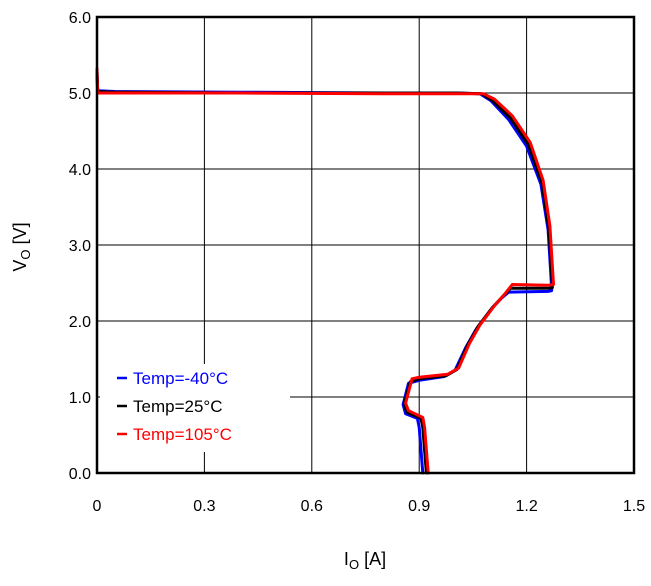 The height and width of the screenshot is (586, 651). I want to click on x-tick-label: 0.9, so click(419, 506).